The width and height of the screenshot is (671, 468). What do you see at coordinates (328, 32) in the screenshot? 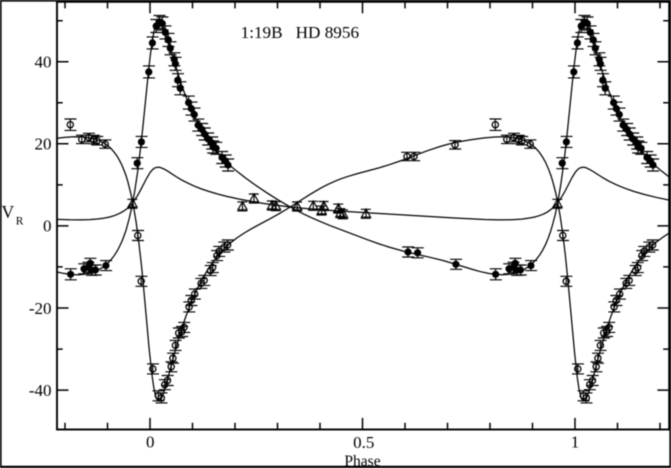
I see `svg-text: HD 8956` at bounding box center [328, 32].